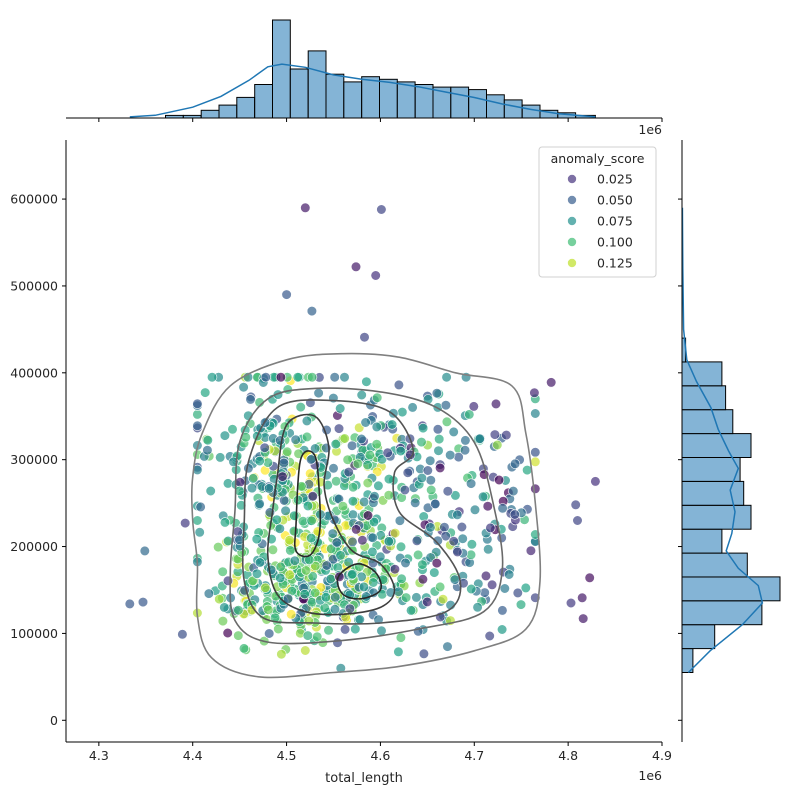 The image size is (800, 804). I want to click on y-tick-label: 600000, so click(34, 199).